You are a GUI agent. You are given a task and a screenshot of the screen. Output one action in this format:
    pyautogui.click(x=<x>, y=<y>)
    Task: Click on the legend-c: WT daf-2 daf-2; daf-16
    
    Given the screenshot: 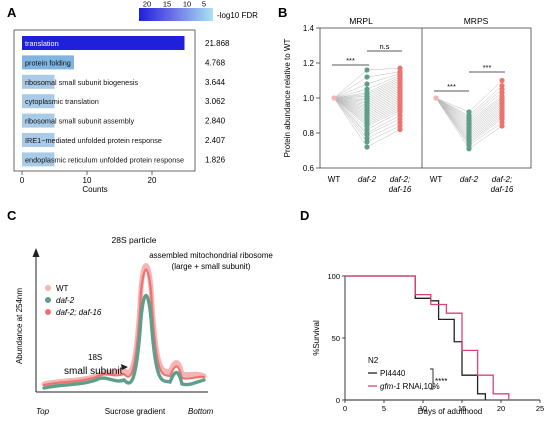 What is the action you would take?
    pyautogui.click(x=73, y=300)
    